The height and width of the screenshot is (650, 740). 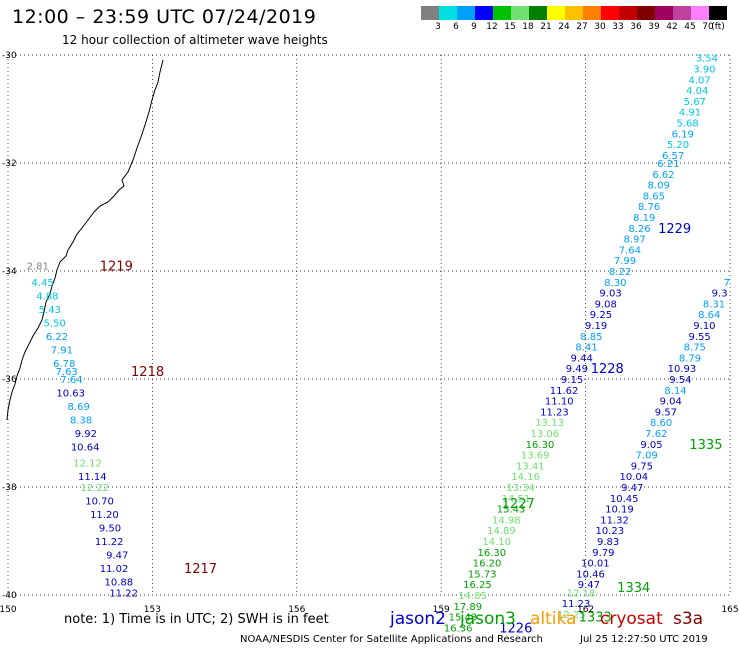 I want to click on lon-tick-label: 156, so click(x=296, y=610).